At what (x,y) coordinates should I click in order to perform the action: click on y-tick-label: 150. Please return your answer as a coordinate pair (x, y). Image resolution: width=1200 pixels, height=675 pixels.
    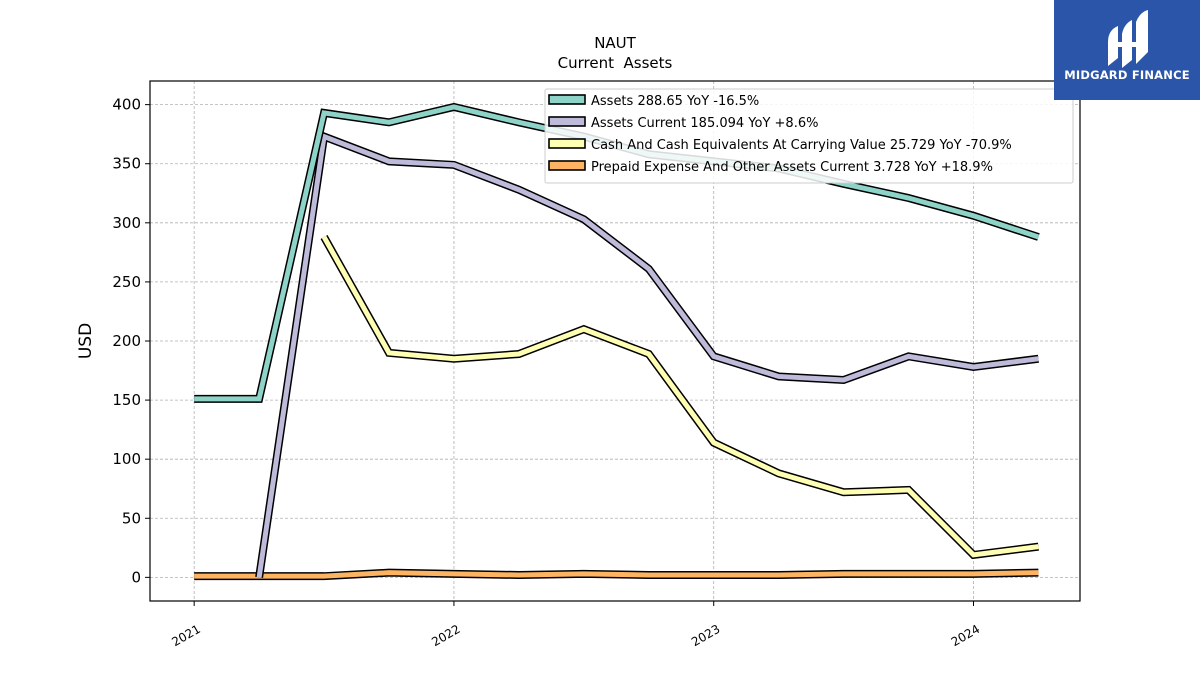
    Looking at the image, I should click on (126, 400).